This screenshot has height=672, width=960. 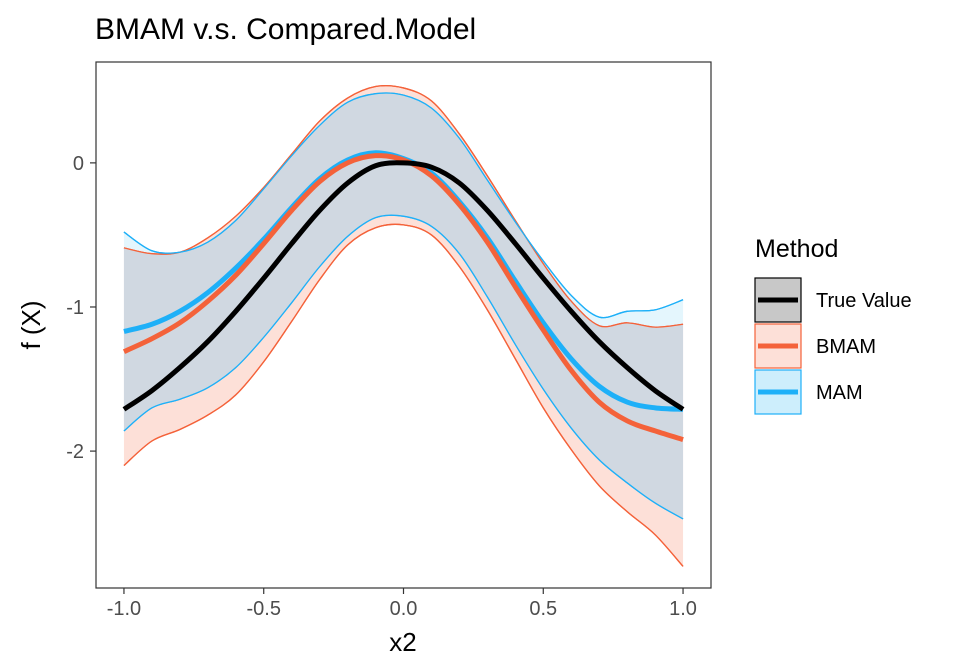 I want to click on y-tick-label: -2, so click(x=75, y=452).